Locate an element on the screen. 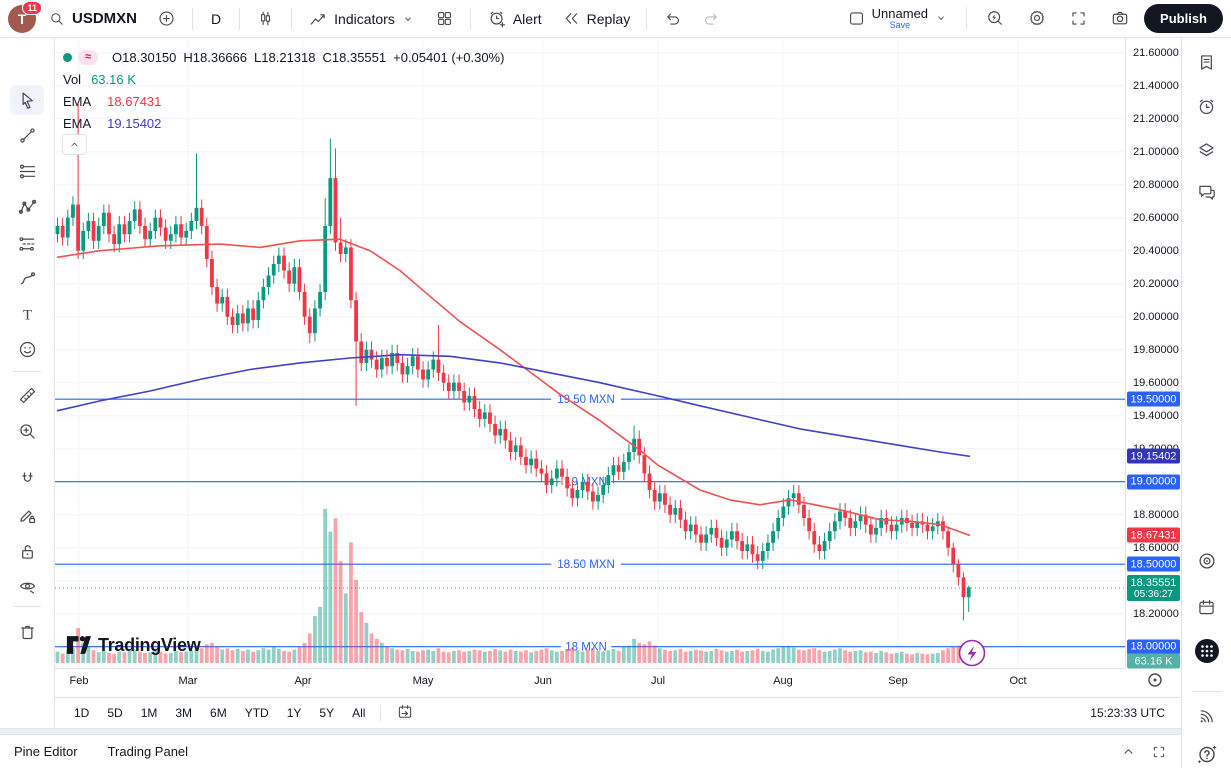 The width and height of the screenshot is (1231, 768). tradingview-logo: TradingView is located at coordinates (133, 645).